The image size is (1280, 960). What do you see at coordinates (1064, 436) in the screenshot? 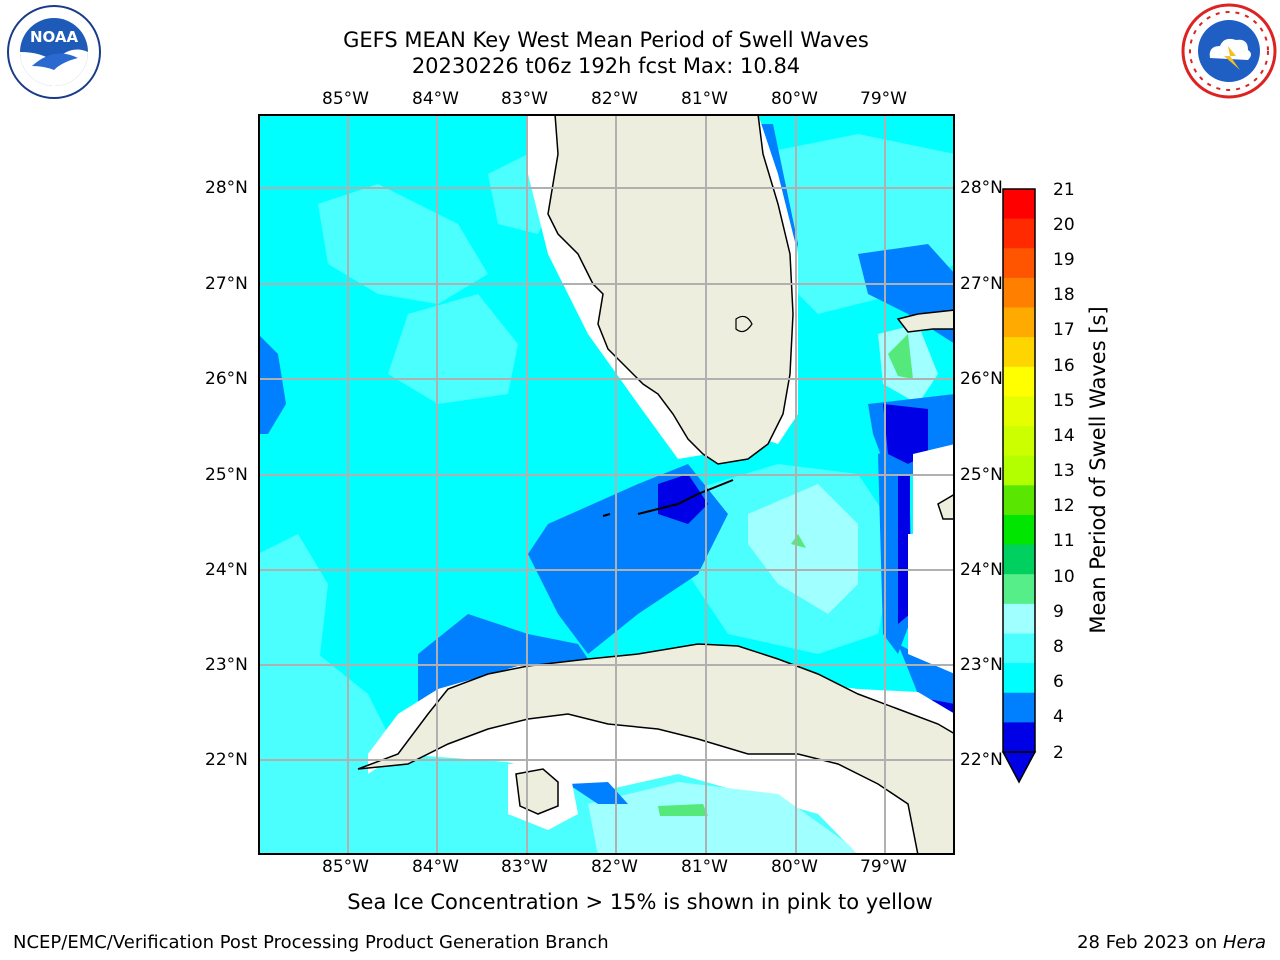
I see `colorbar-tick: 14` at bounding box center [1064, 436].